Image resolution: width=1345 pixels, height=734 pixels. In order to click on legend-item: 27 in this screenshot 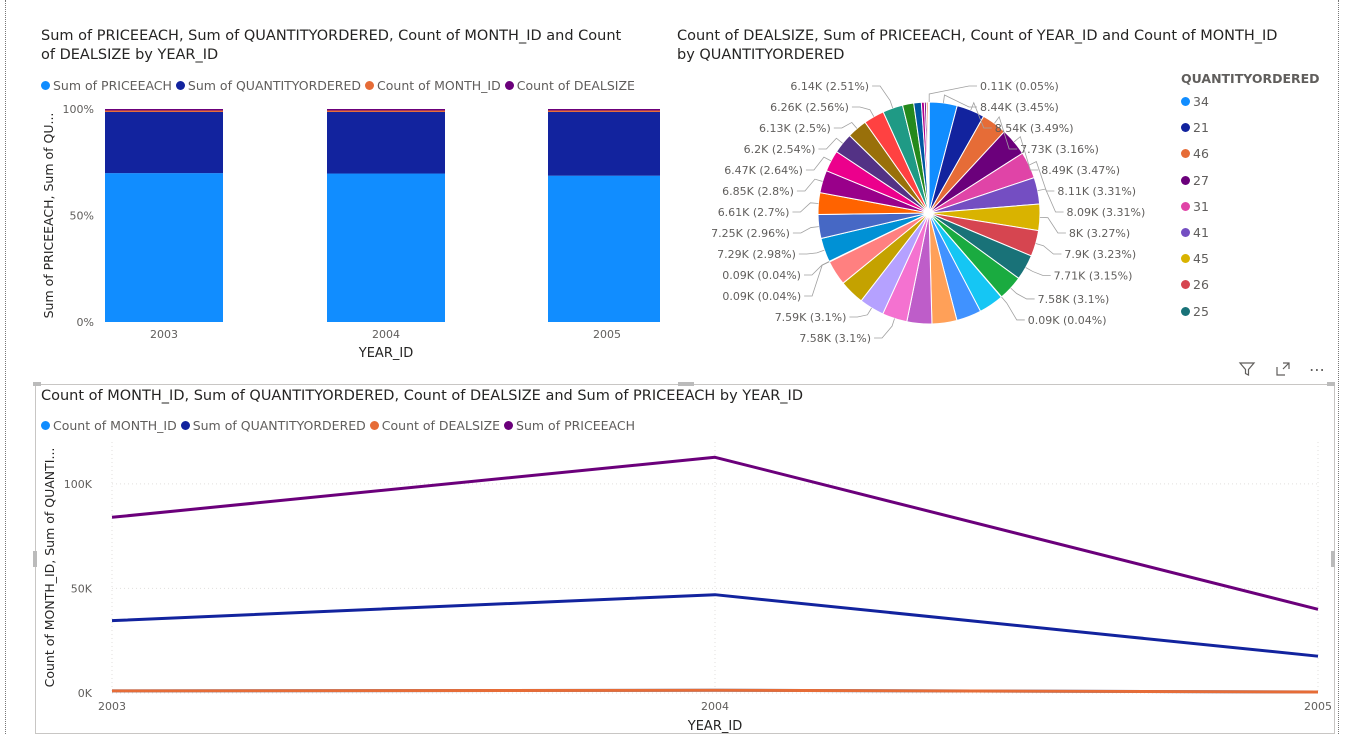, I will do `click(1195, 180)`.